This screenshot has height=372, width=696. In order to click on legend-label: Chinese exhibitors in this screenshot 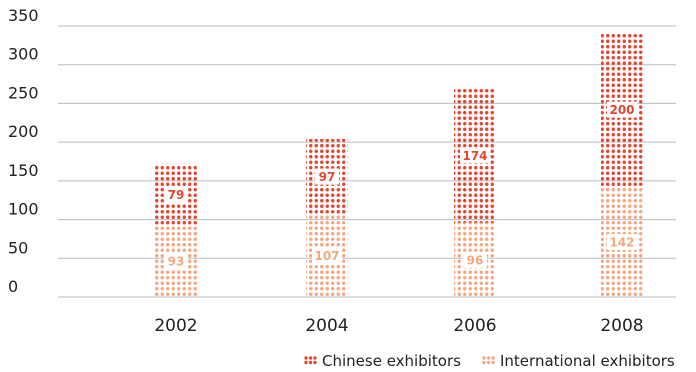, I will do `click(391, 361)`.